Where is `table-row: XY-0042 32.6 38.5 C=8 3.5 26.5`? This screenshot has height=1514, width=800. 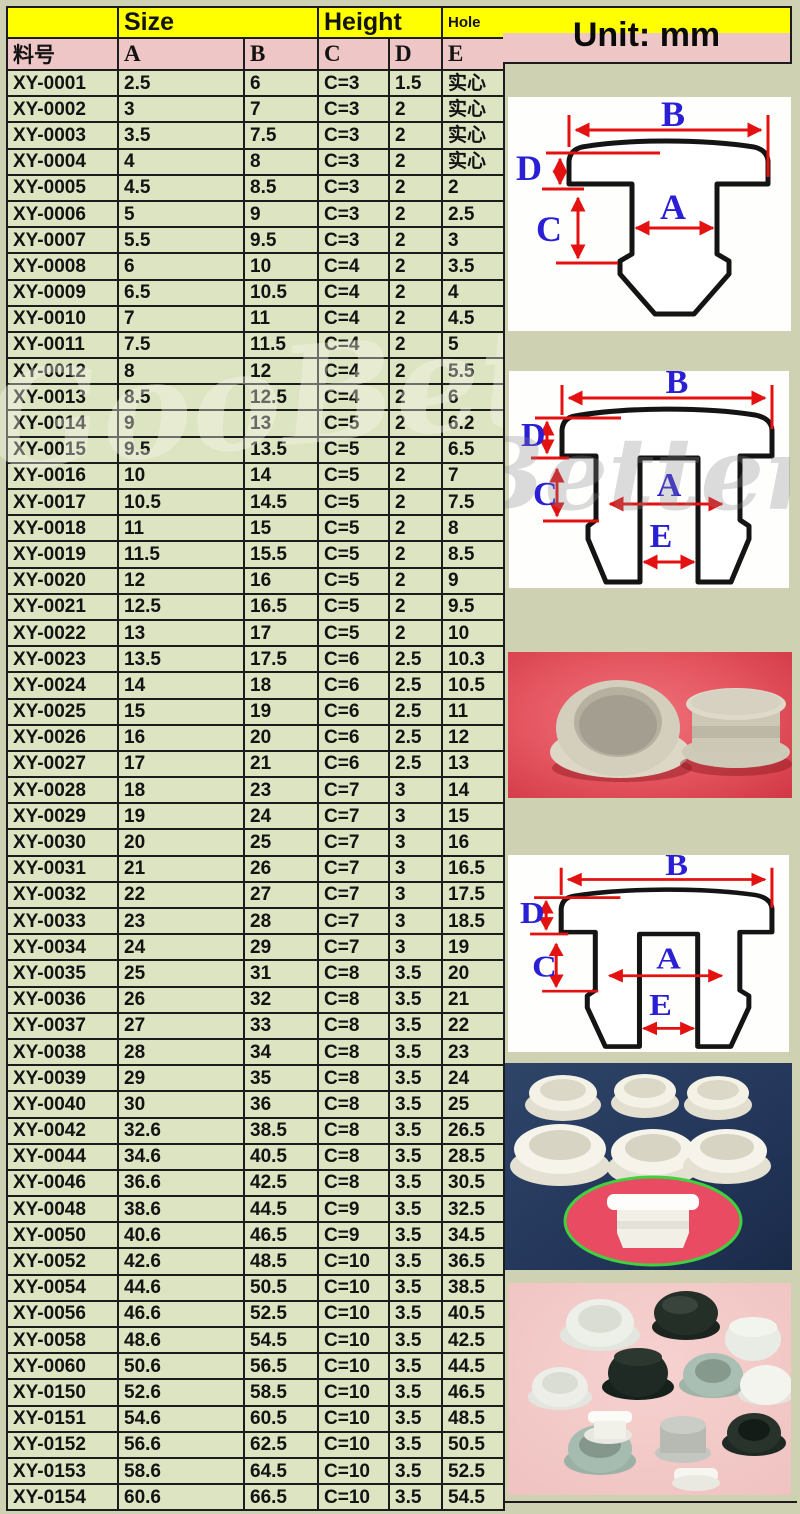
table-row: XY-0042 32.6 38.5 C=8 3.5 26.5 is located at coordinates (255, 1130).